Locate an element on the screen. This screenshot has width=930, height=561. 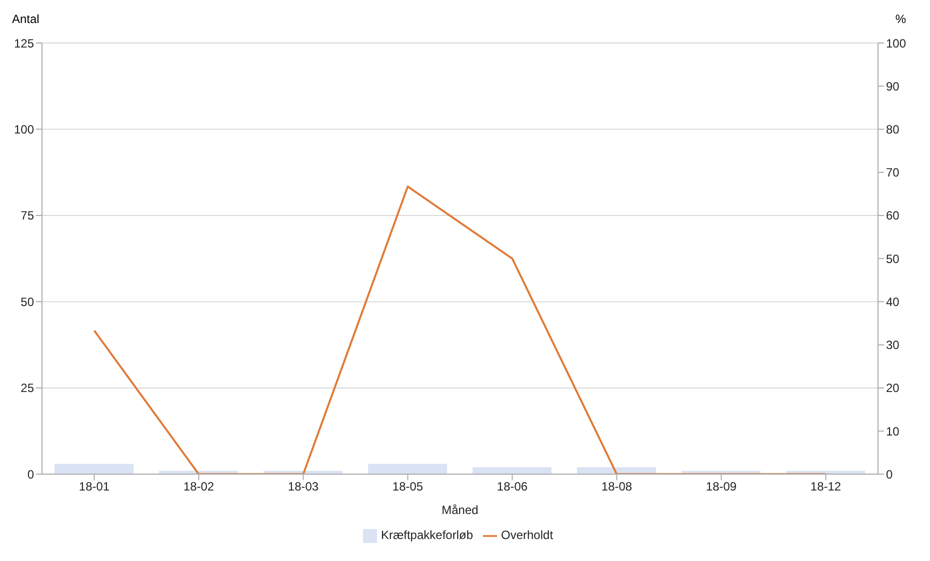
y2-tick-label: 100 is located at coordinates (896, 43).